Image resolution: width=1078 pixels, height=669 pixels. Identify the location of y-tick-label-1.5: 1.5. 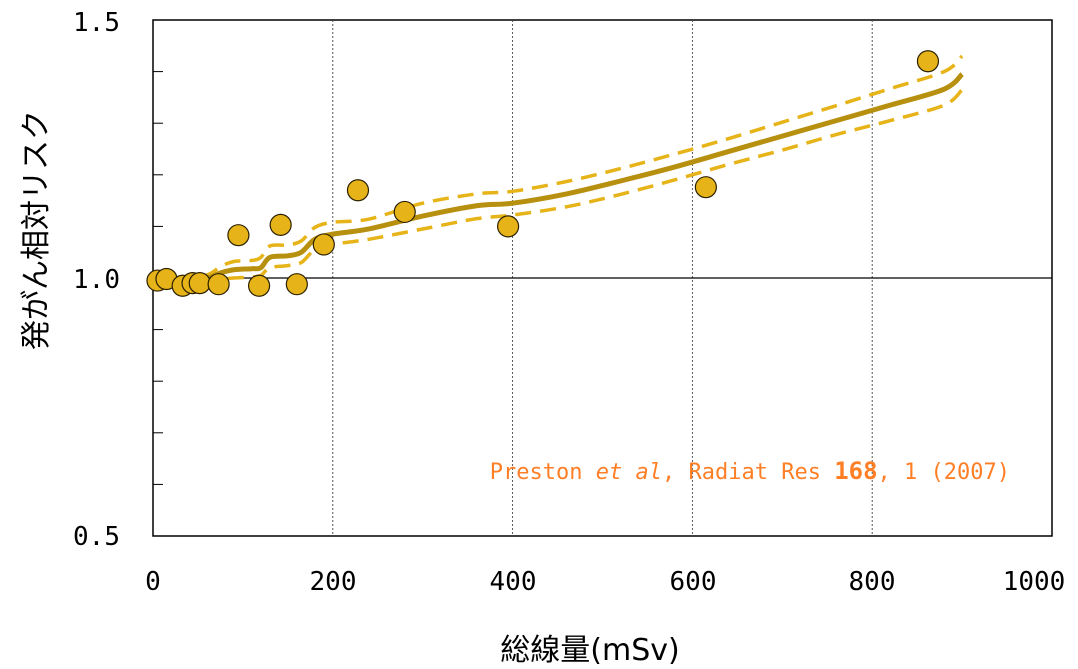
(96, 23).